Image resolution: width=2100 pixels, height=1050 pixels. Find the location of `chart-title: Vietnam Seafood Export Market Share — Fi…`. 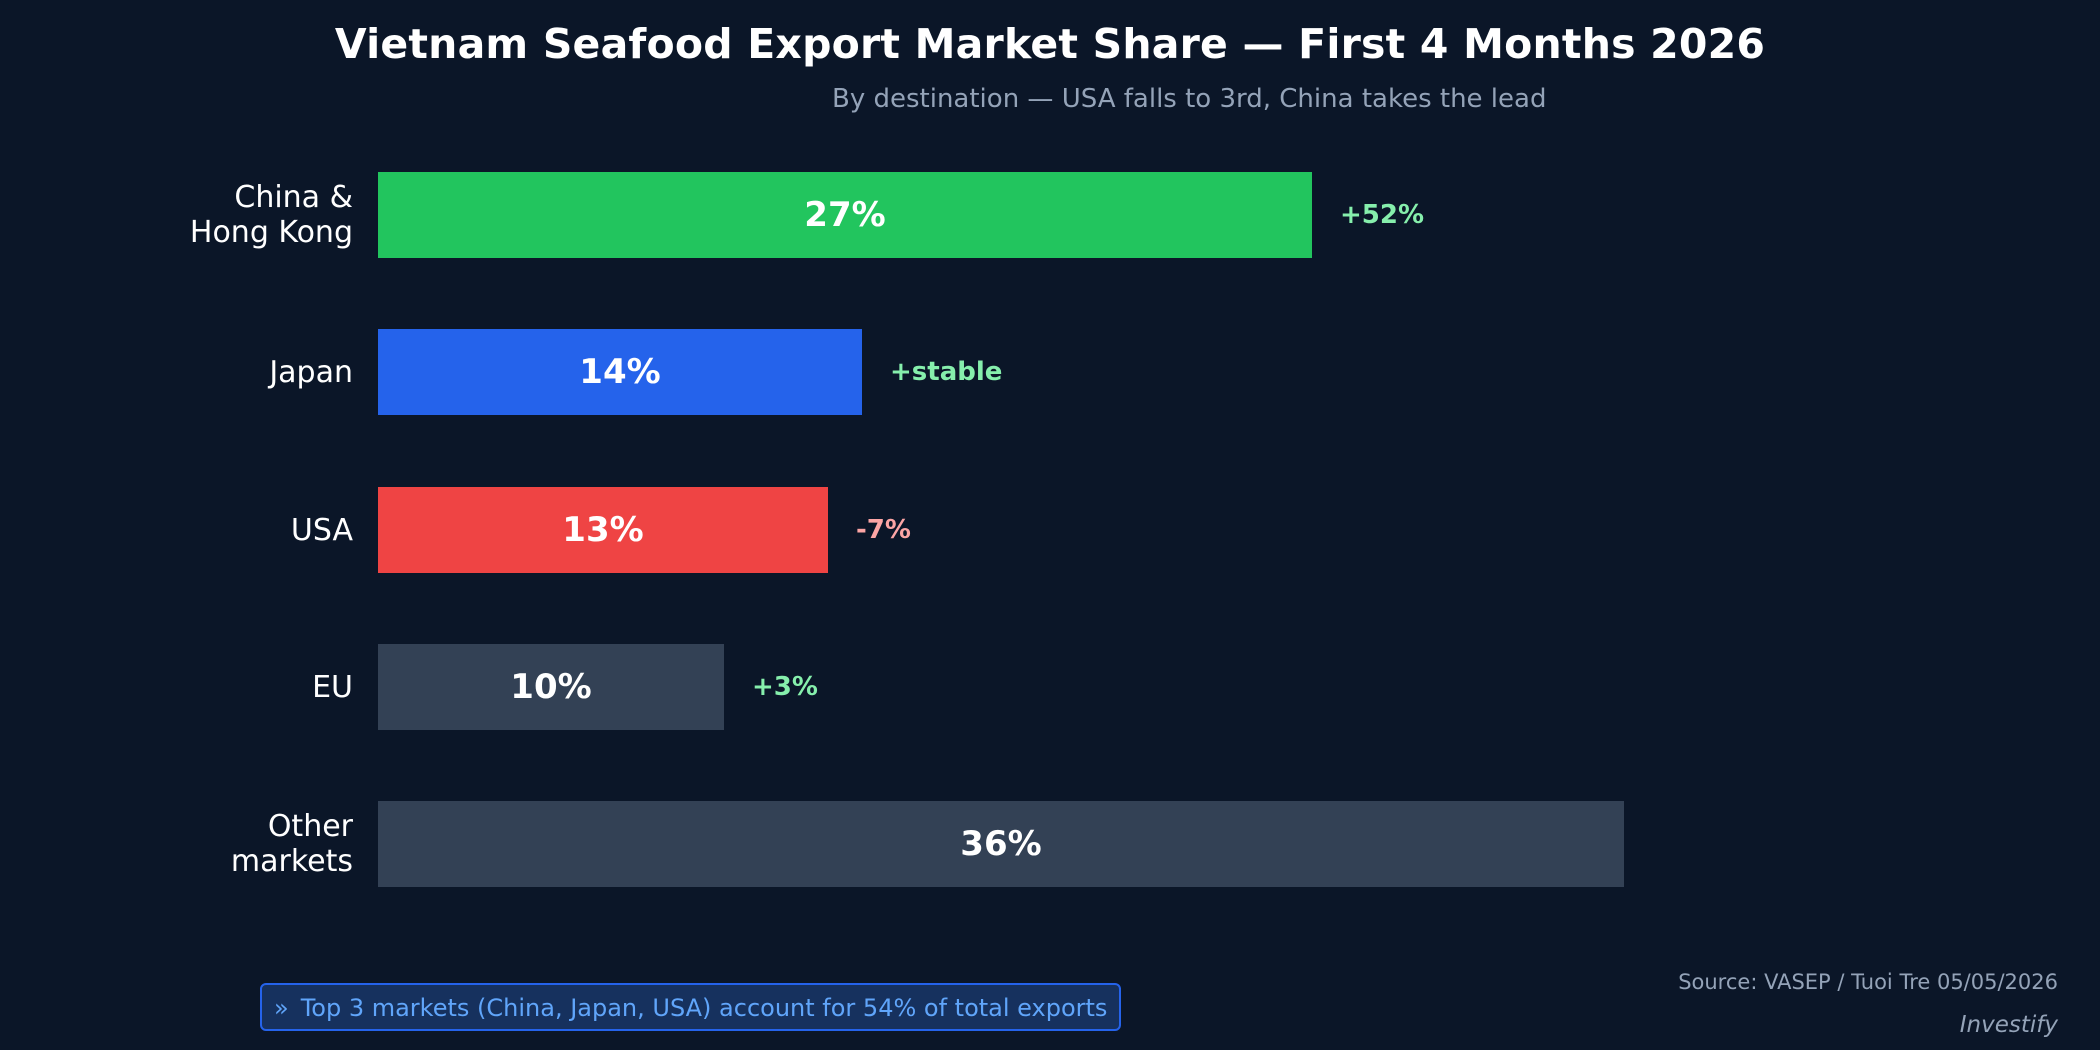

chart-title: Vietnam Seafood Export Market Share — Fi… is located at coordinates (1050, 44).